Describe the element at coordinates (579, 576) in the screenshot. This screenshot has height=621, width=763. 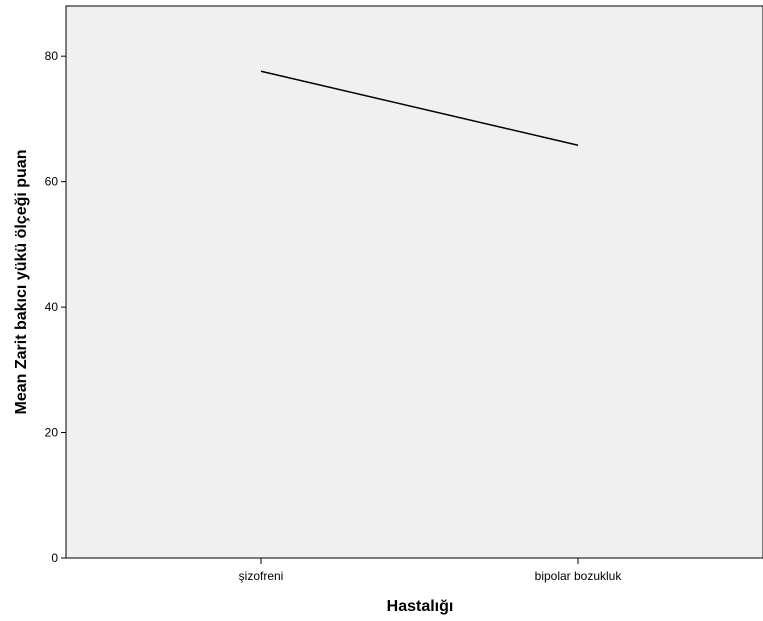
I see `x-tick-label-1: bipolar bozukluk` at that location.